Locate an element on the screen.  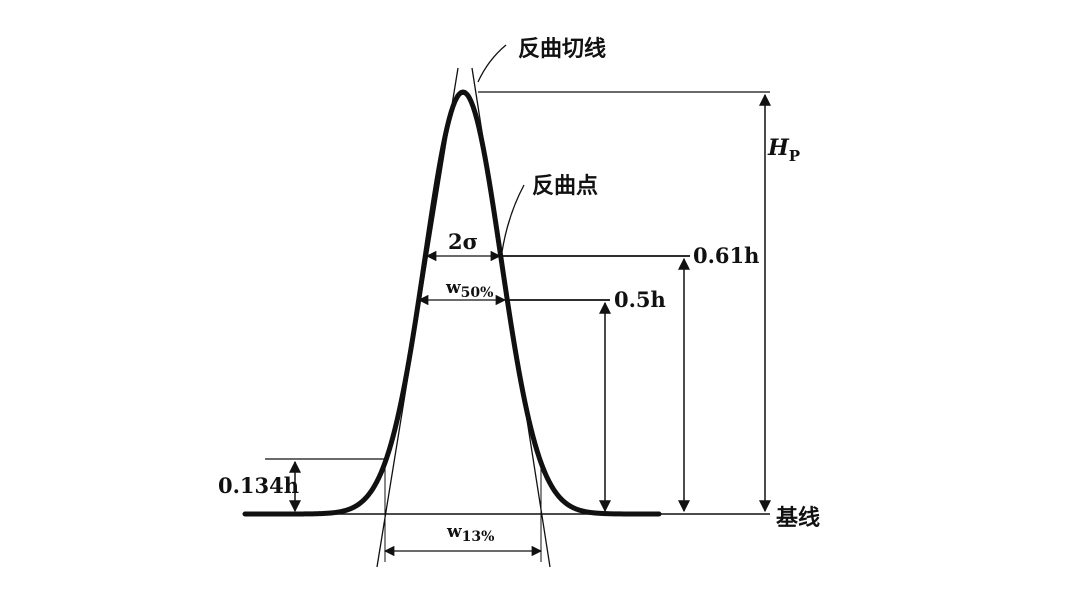
w13-symbol: w is located at coordinates (454, 532).